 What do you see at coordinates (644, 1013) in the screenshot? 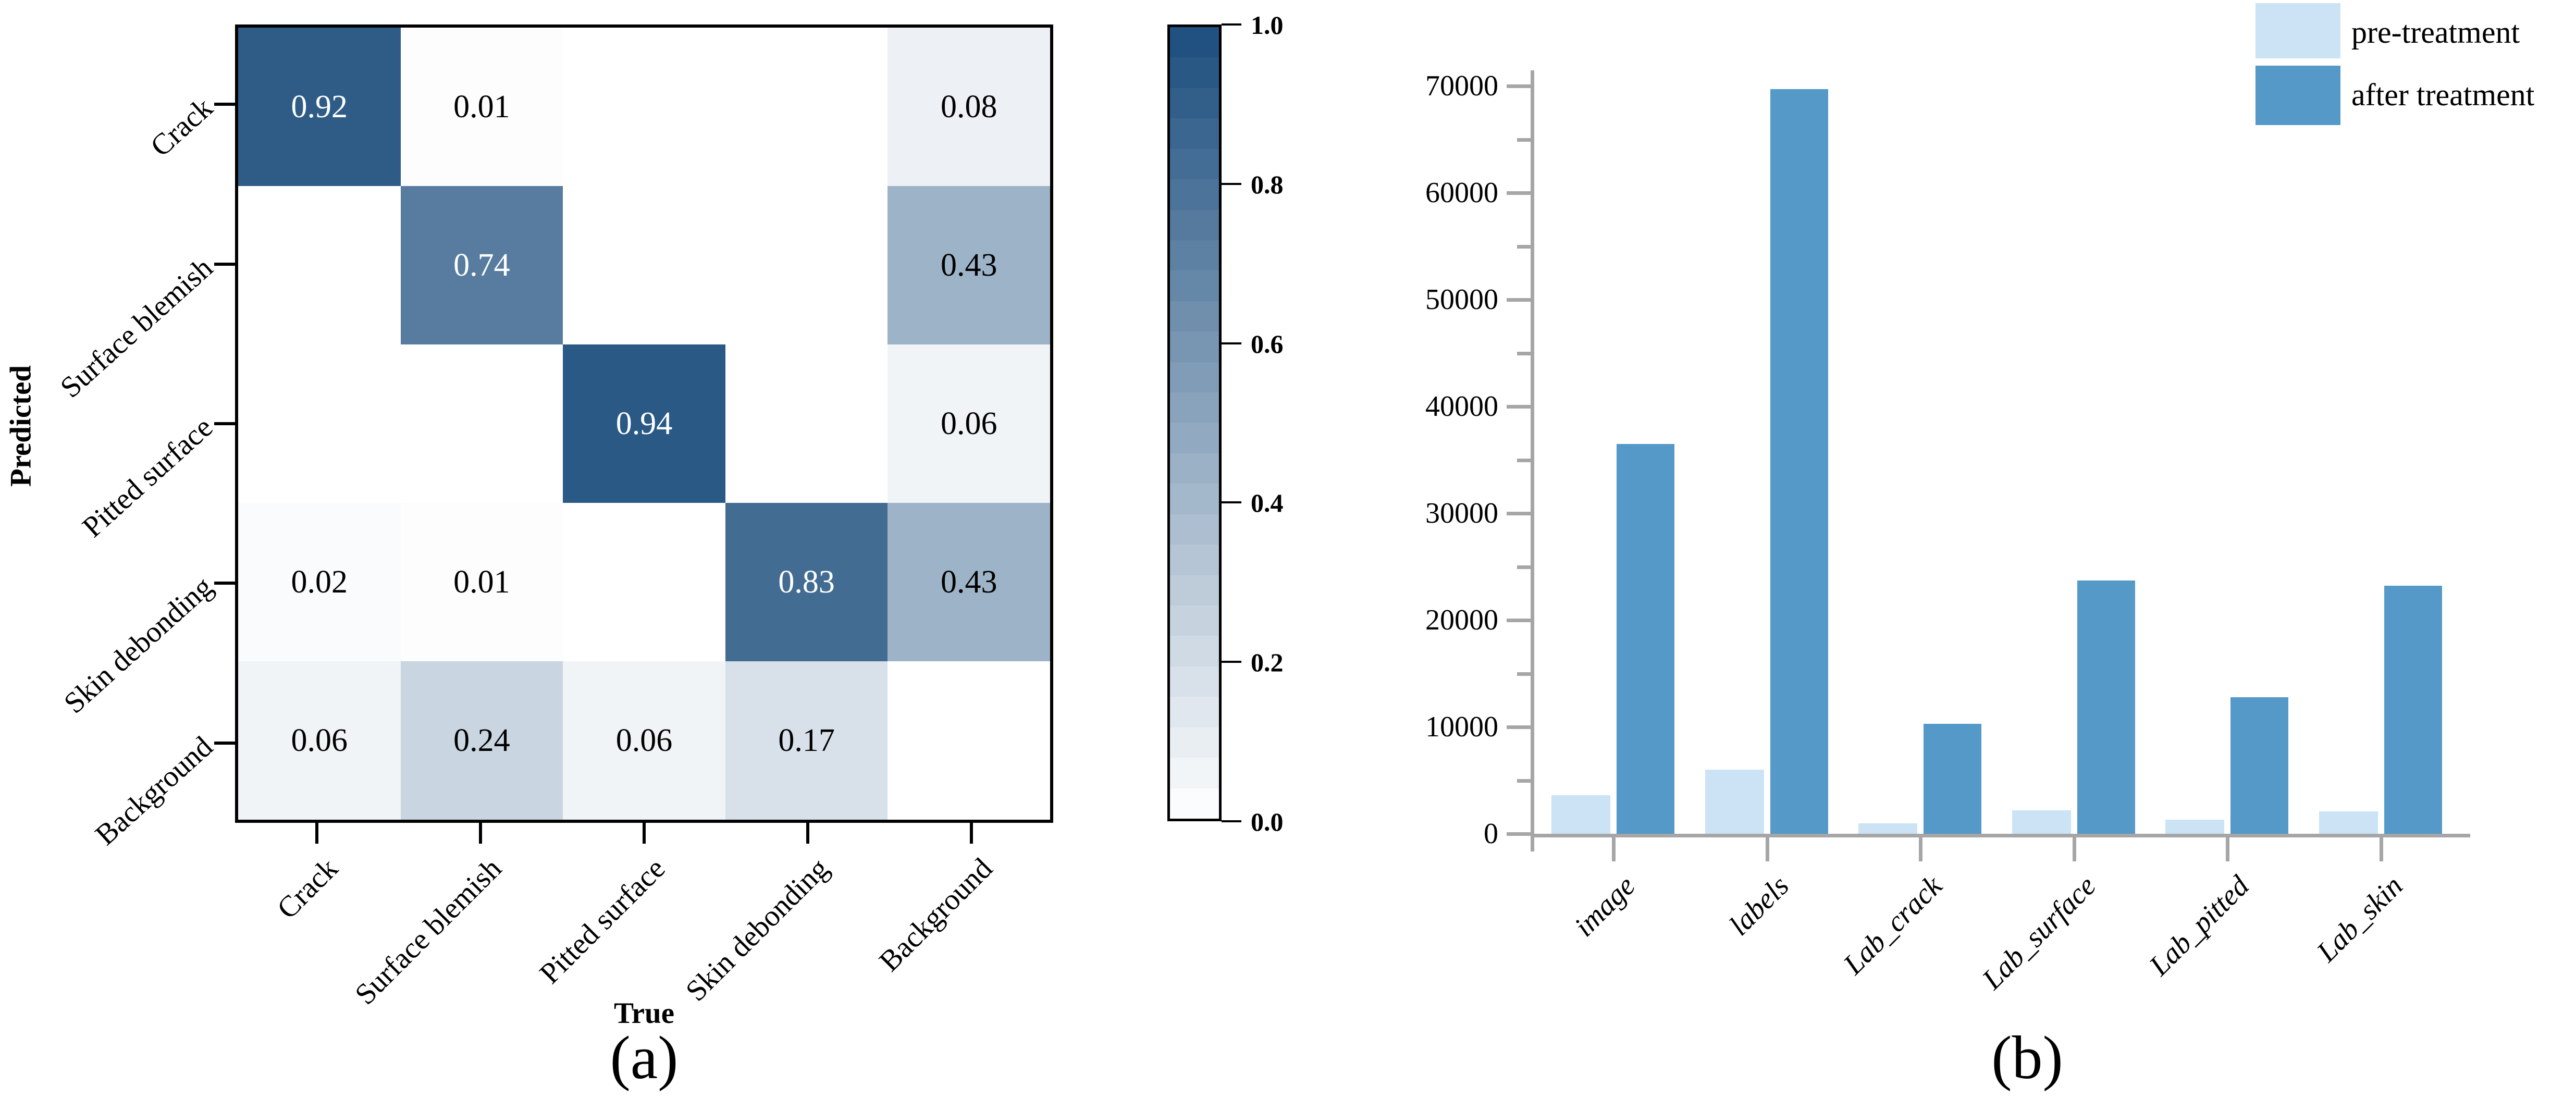
I see `x-axis-title-true: True` at bounding box center [644, 1013].